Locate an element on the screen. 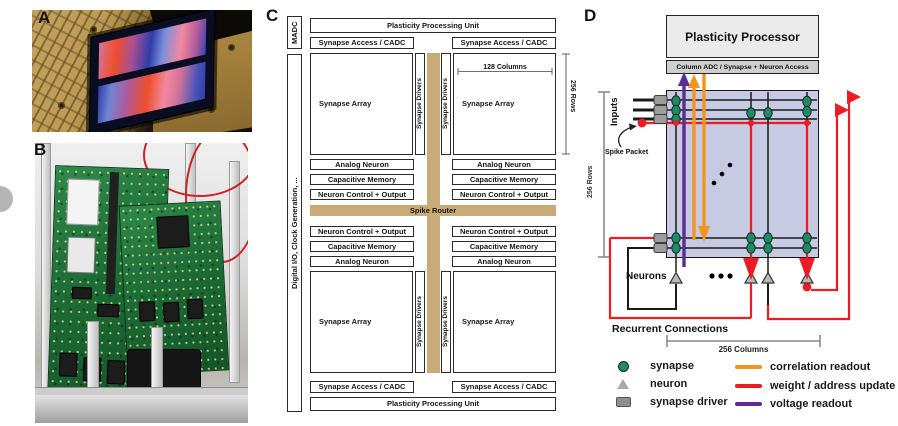 This screenshot has height=426, width=898. spike-packet-pointer-head is located at coordinates (633, 127).